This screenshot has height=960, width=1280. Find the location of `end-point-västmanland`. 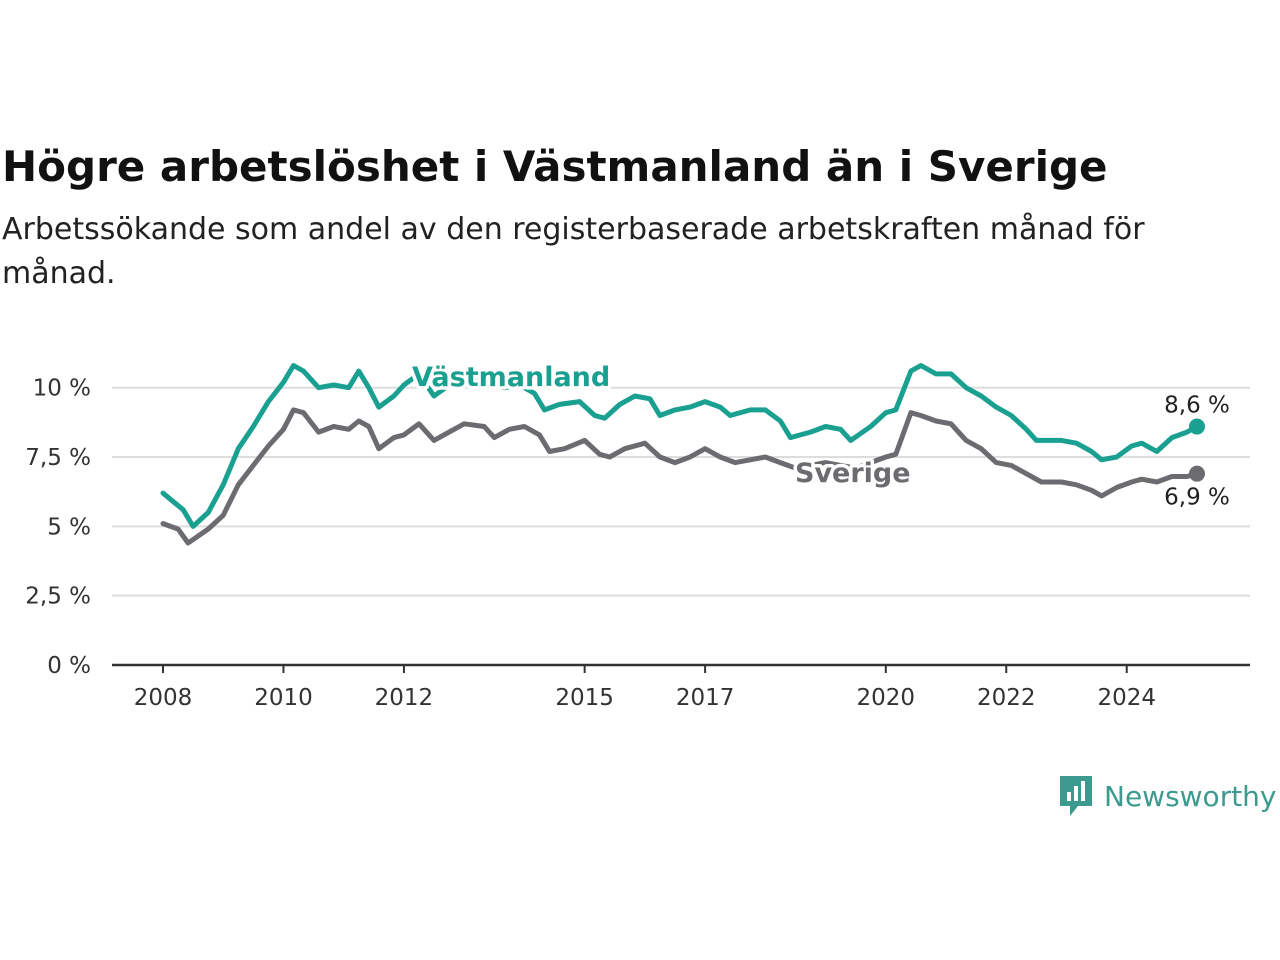

end-point-västmanland is located at coordinates (1197, 426).